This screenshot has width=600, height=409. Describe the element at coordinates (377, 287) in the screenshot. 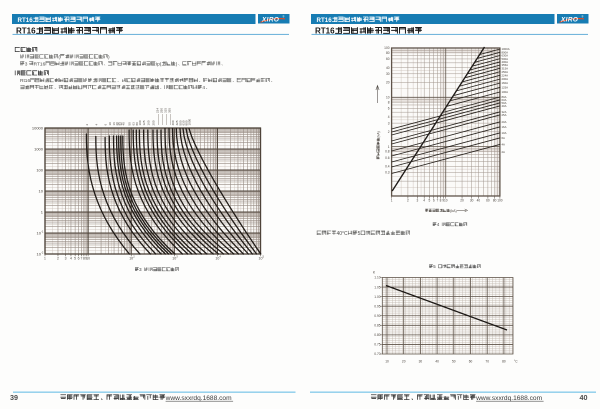

I see `svg-text: 1.05` at that location.